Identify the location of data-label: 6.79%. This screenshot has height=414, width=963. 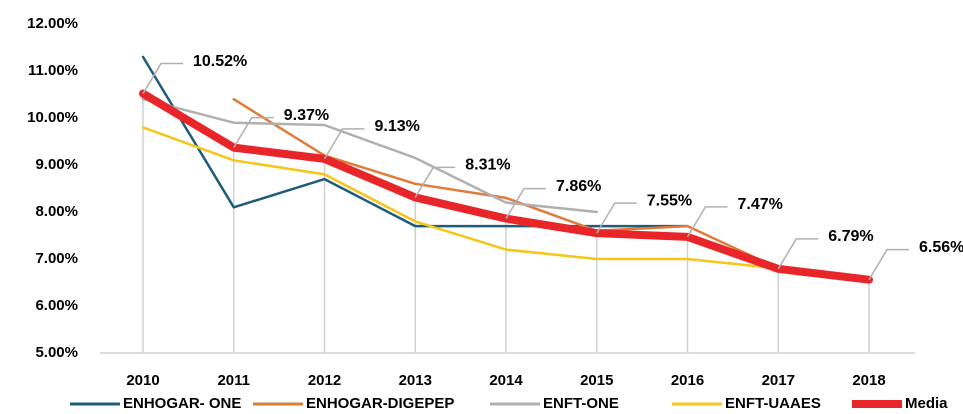
(850, 236).